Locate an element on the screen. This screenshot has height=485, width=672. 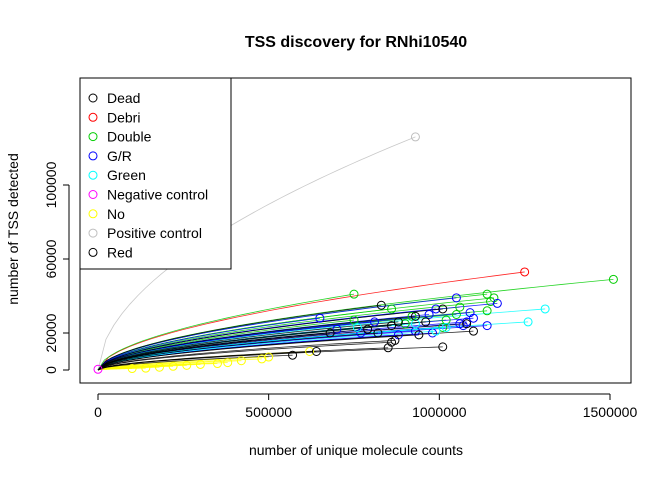
y-axis-label: number of TSS detected is located at coordinates (13, 229).